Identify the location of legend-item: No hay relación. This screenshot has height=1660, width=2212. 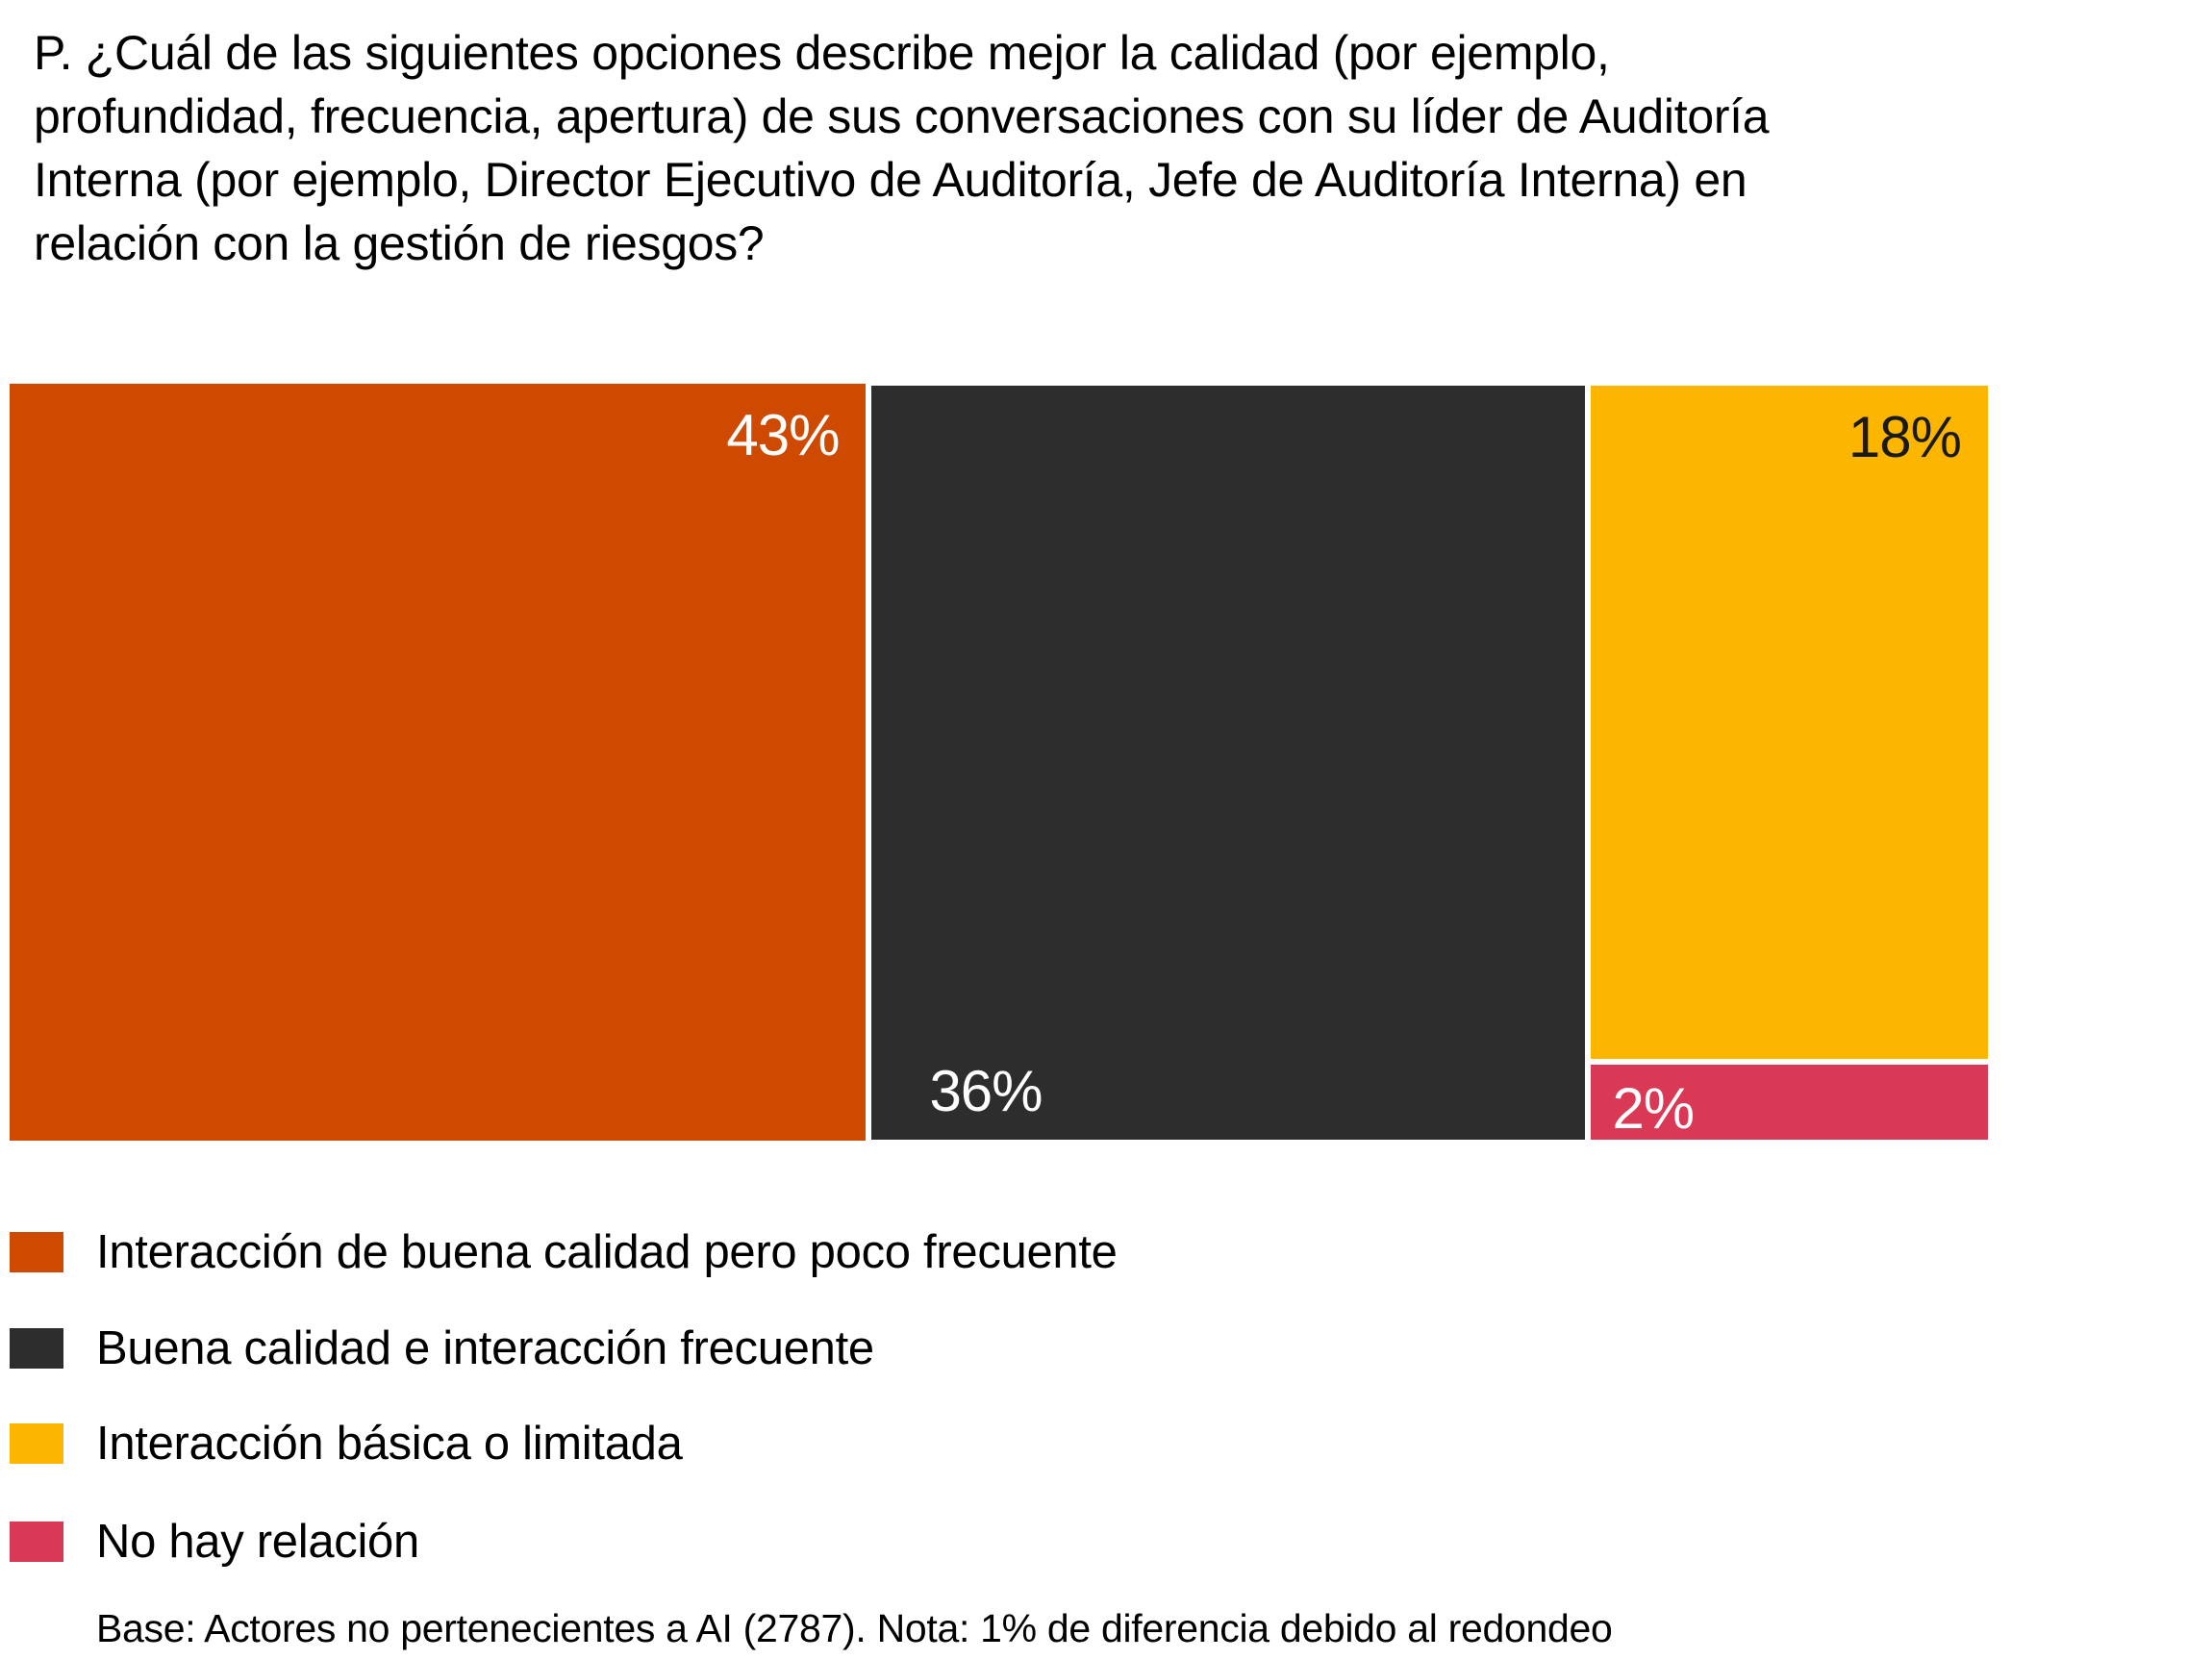
(214, 1542).